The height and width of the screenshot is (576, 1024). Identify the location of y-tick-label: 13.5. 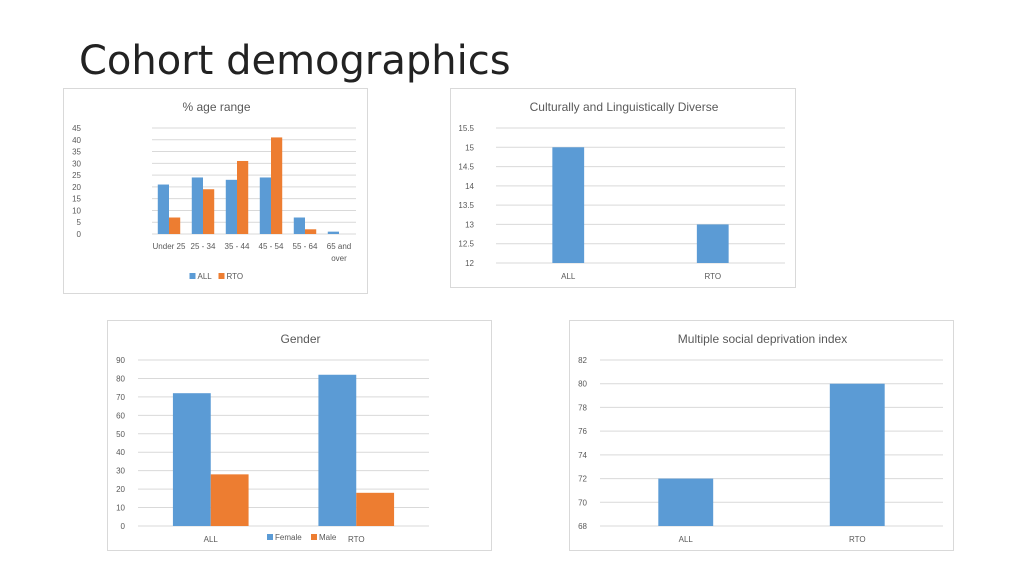
(466, 205).